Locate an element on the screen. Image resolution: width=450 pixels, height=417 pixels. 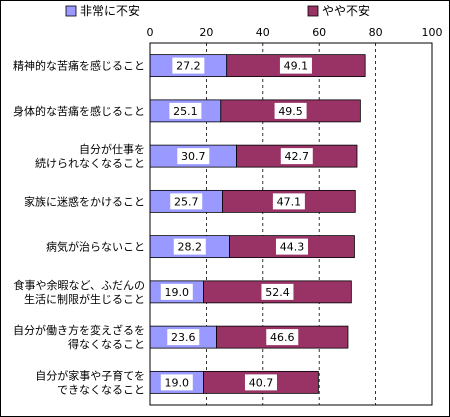
category-label: 自分が働き方を変えざるを is located at coordinates (79, 330).